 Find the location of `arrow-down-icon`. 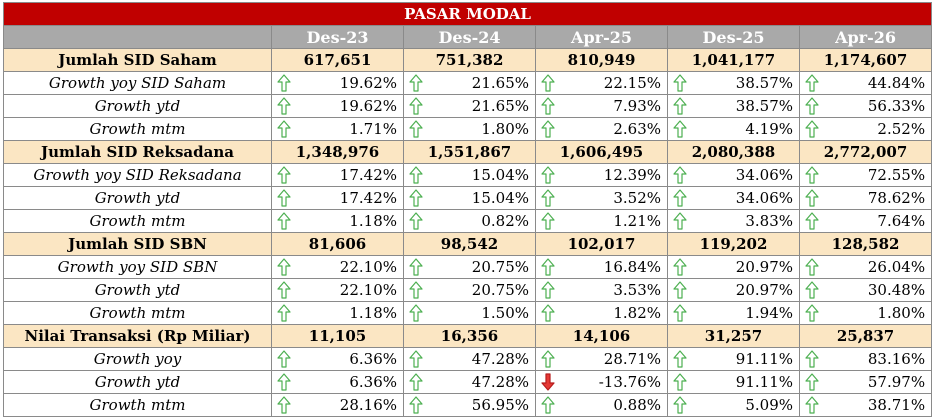

arrow-down-icon is located at coordinates (548, 382).